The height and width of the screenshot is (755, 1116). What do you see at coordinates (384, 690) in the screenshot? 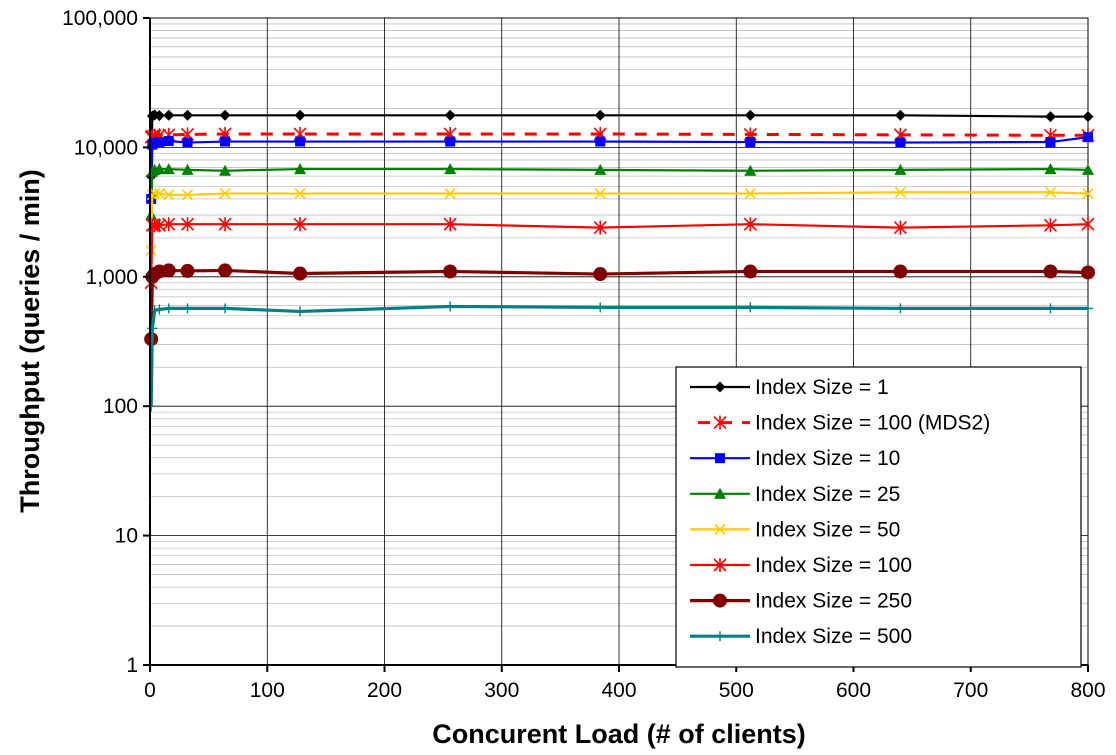
I see `x-tick-label: 200` at bounding box center [384, 690].